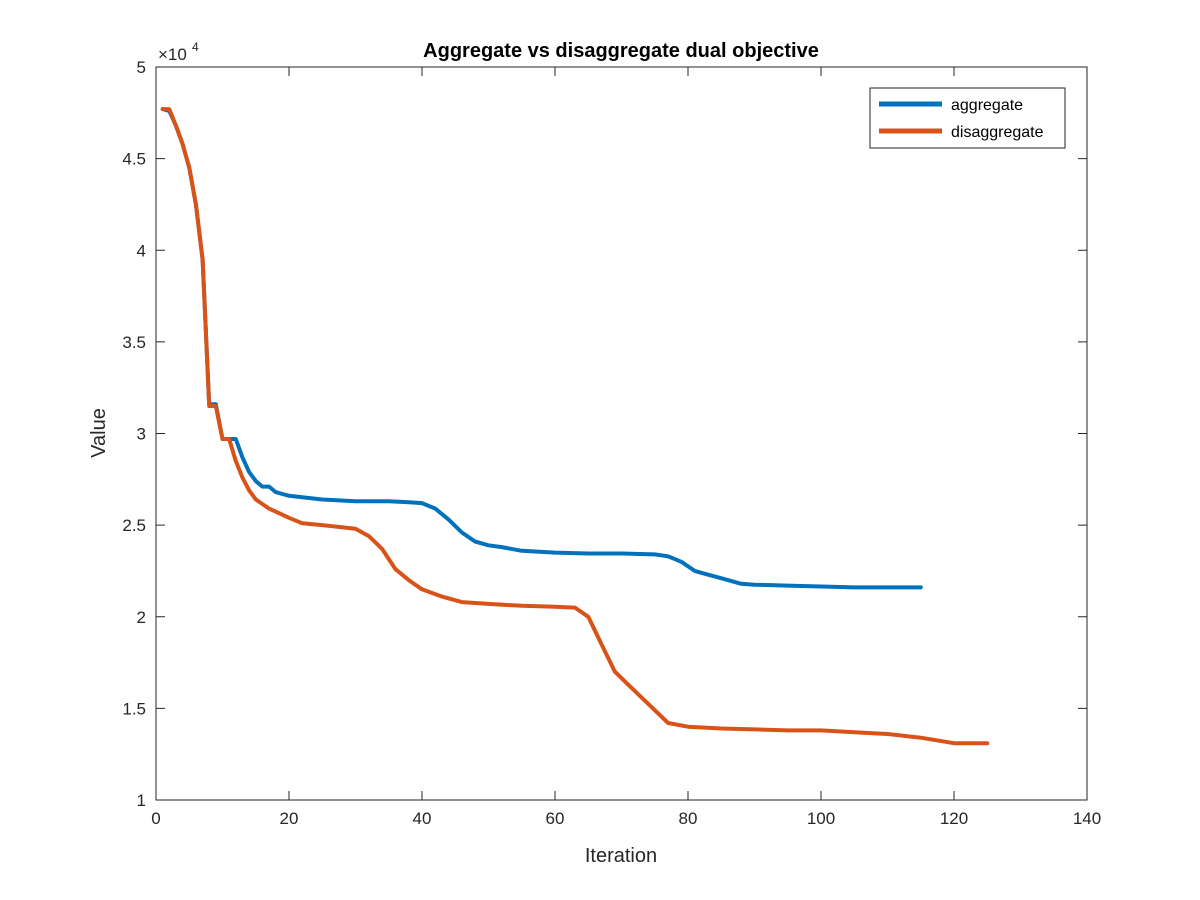 This screenshot has width=1200, height=900. What do you see at coordinates (134, 159) in the screenshot?
I see `y-tick-label: 4.5` at bounding box center [134, 159].